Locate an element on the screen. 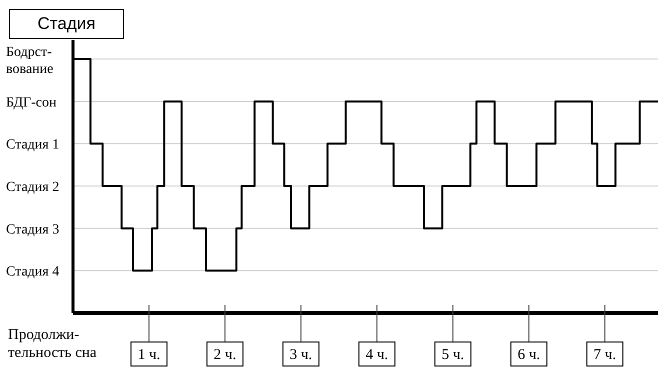  x-tick-label: 2 ч. is located at coordinates (225, 355).